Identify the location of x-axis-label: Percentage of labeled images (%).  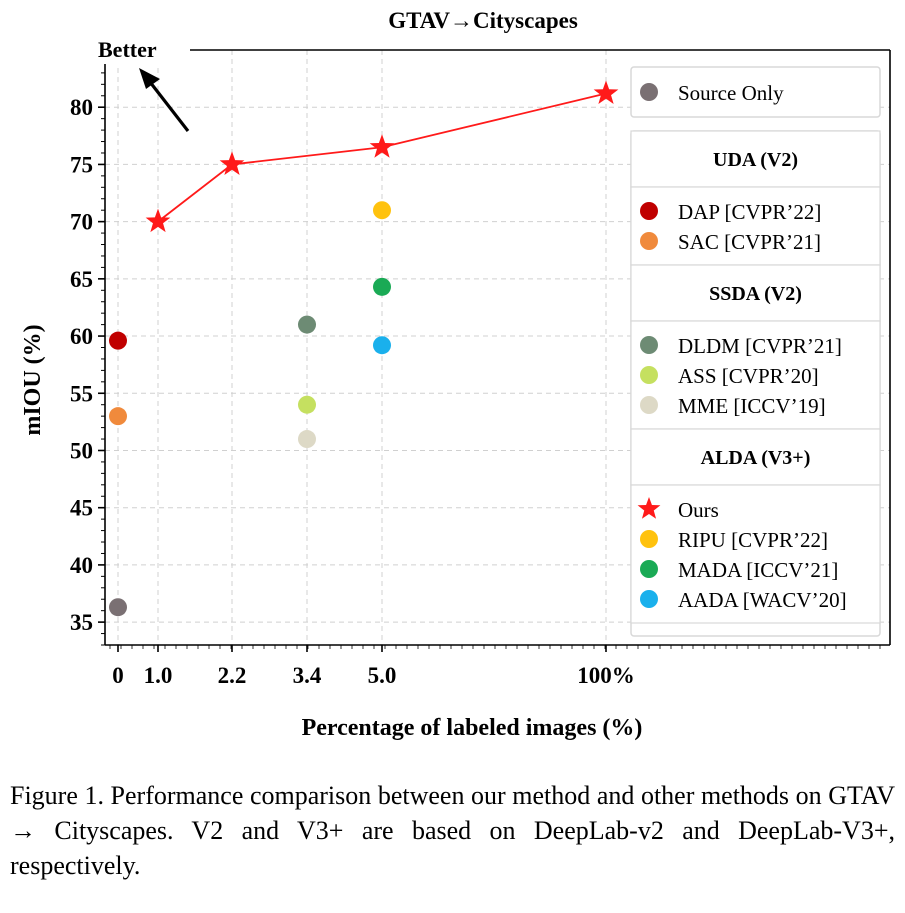
(472, 728).